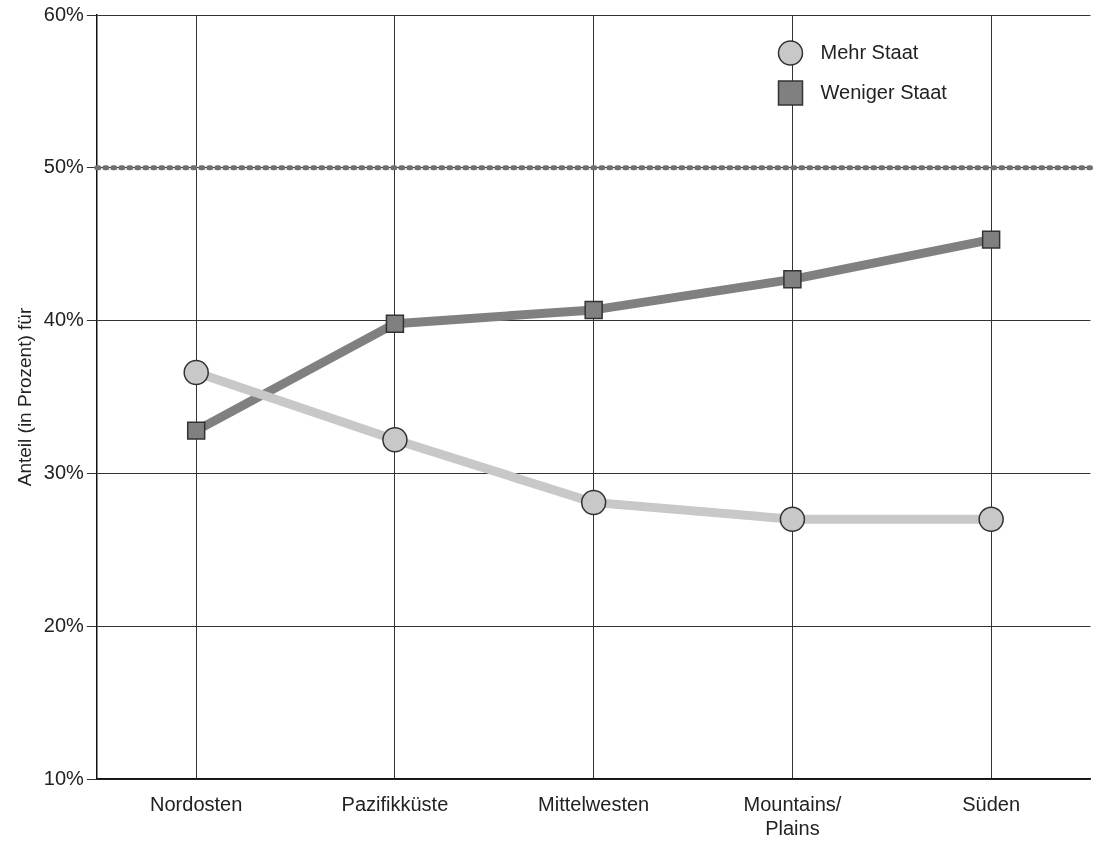  I want to click on y-tick-label: 60%, so click(64, 13).